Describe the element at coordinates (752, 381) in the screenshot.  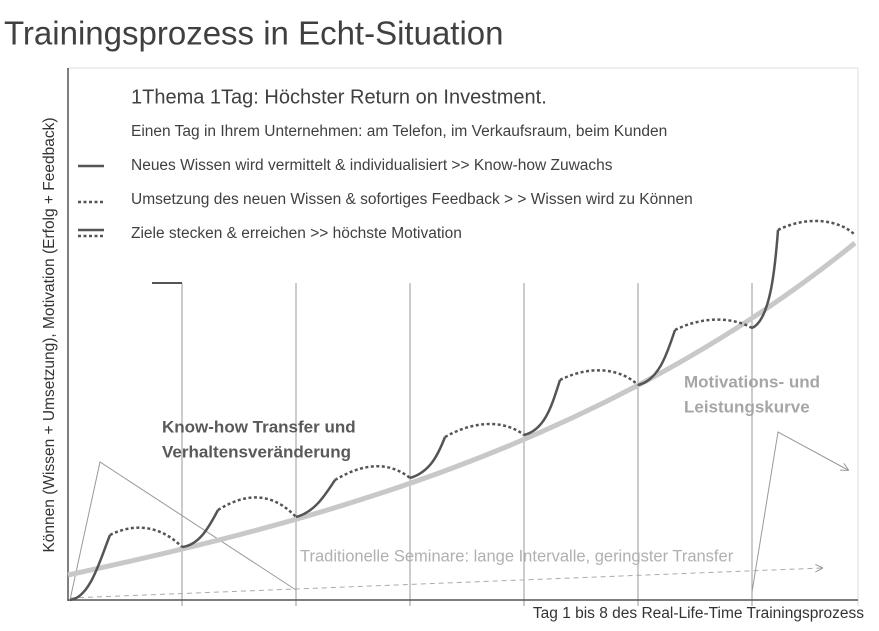
I see `annotation: Motivations- und` at that location.